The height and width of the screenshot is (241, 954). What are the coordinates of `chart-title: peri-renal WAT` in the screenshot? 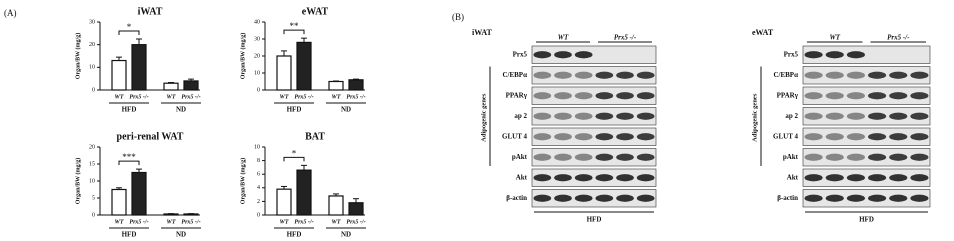 It's located at (150, 136).